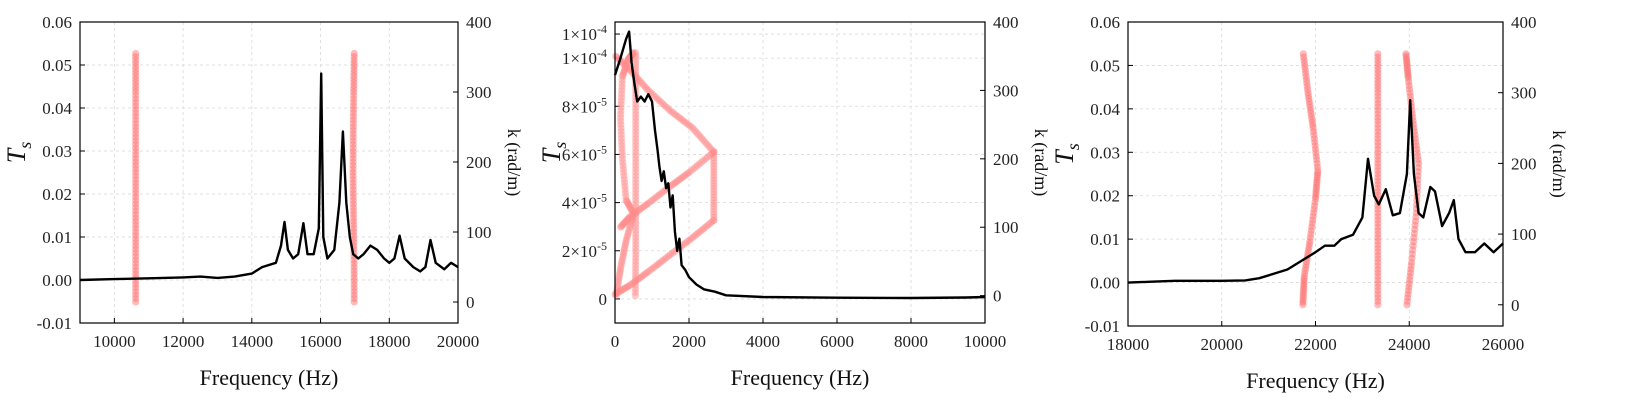  What do you see at coordinates (479, 162) in the screenshot?
I see `y2-tick-label: 200` at bounding box center [479, 162].